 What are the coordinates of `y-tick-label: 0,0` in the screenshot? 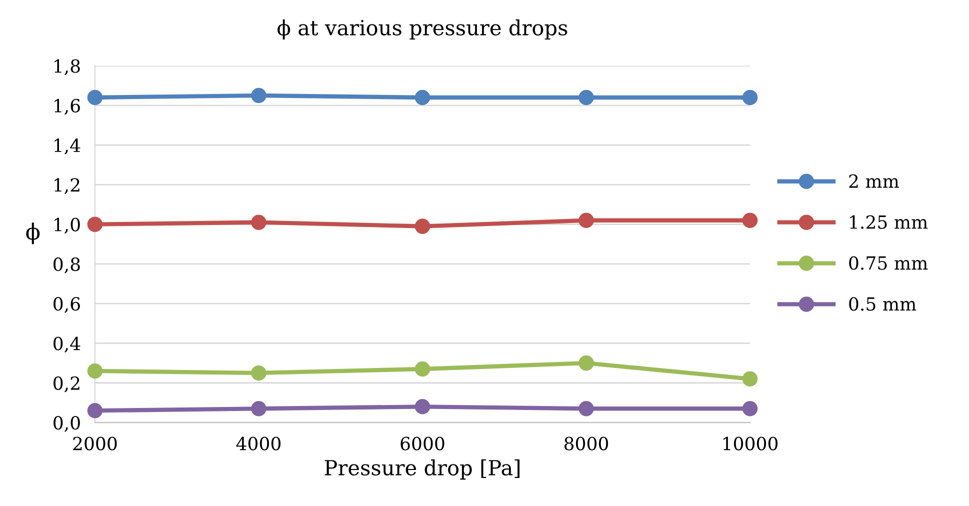 It's located at (67, 424).